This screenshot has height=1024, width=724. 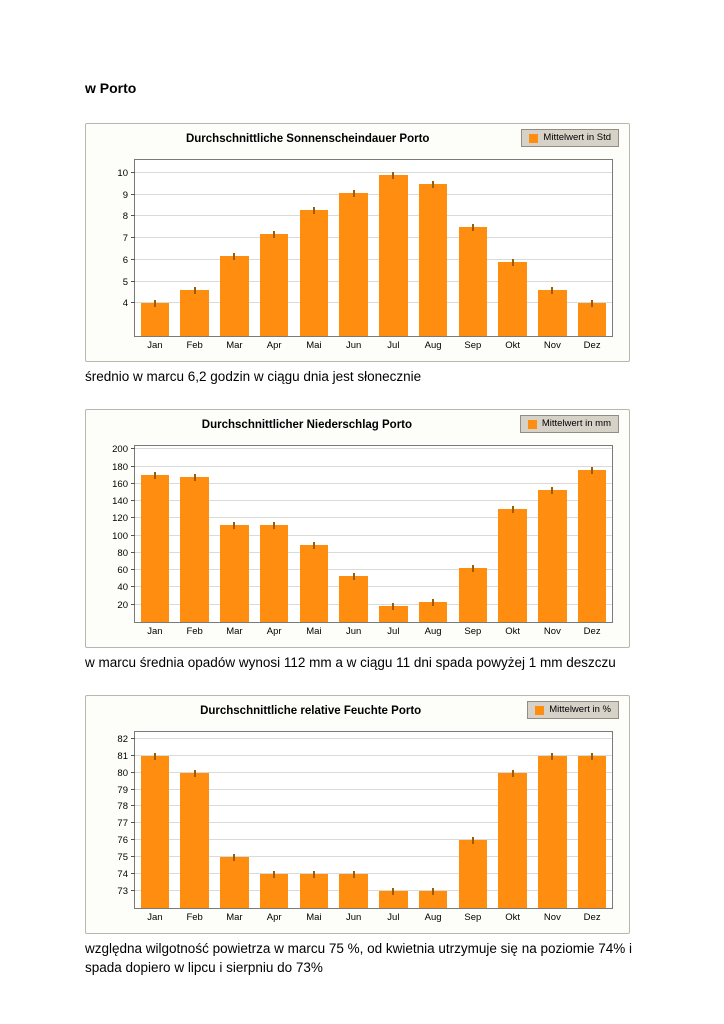 What do you see at coordinates (122, 857) in the screenshot?
I see `y-axis-label: 75` at bounding box center [122, 857].